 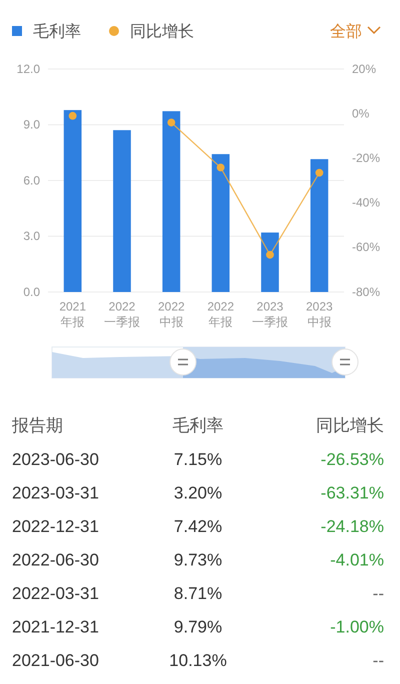 What do you see at coordinates (55, 459) in the screenshot?
I see `category-label: 2023-06-30` at bounding box center [55, 459].